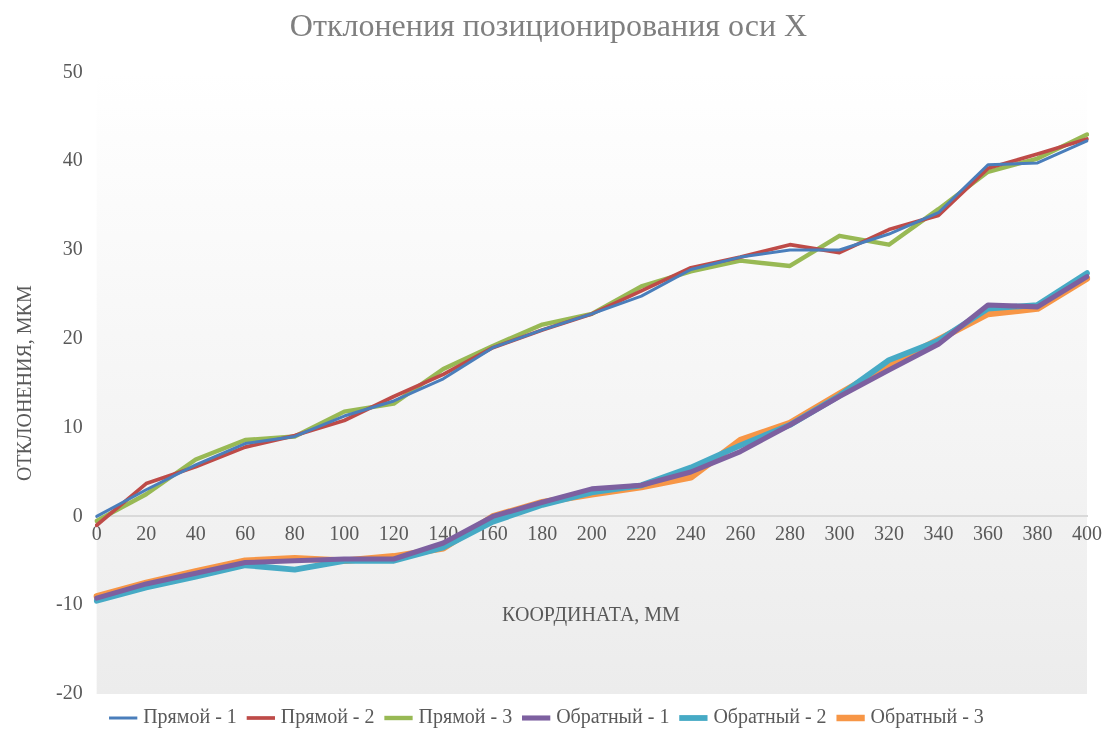  What do you see at coordinates (195, 532) in the screenshot?
I see `x-tick-label: 40` at bounding box center [195, 532].